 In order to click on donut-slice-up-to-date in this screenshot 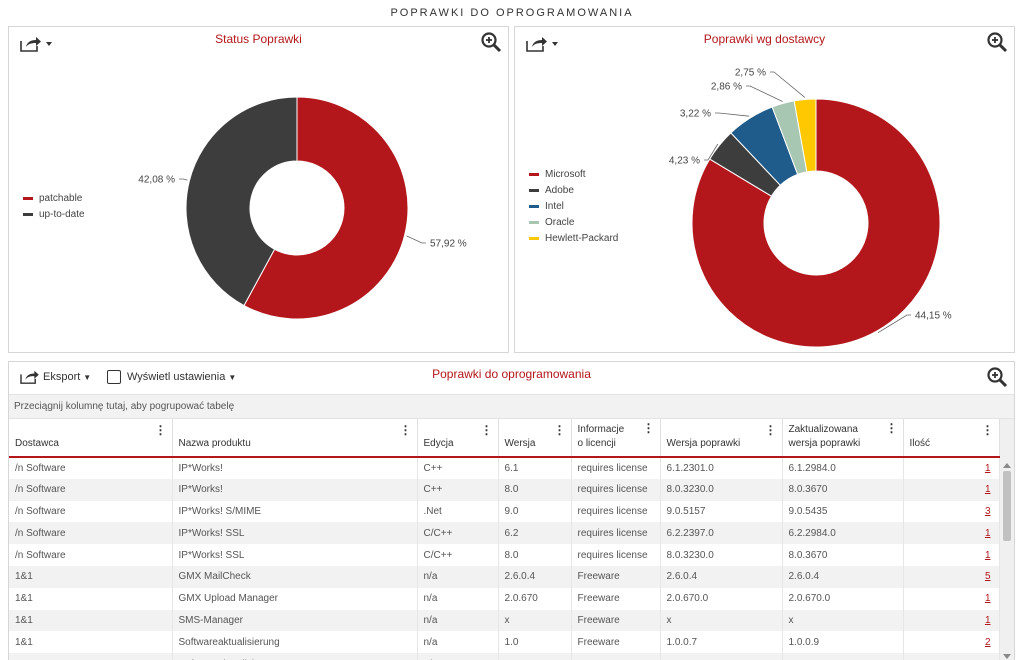, I will do `click(241, 201)`.